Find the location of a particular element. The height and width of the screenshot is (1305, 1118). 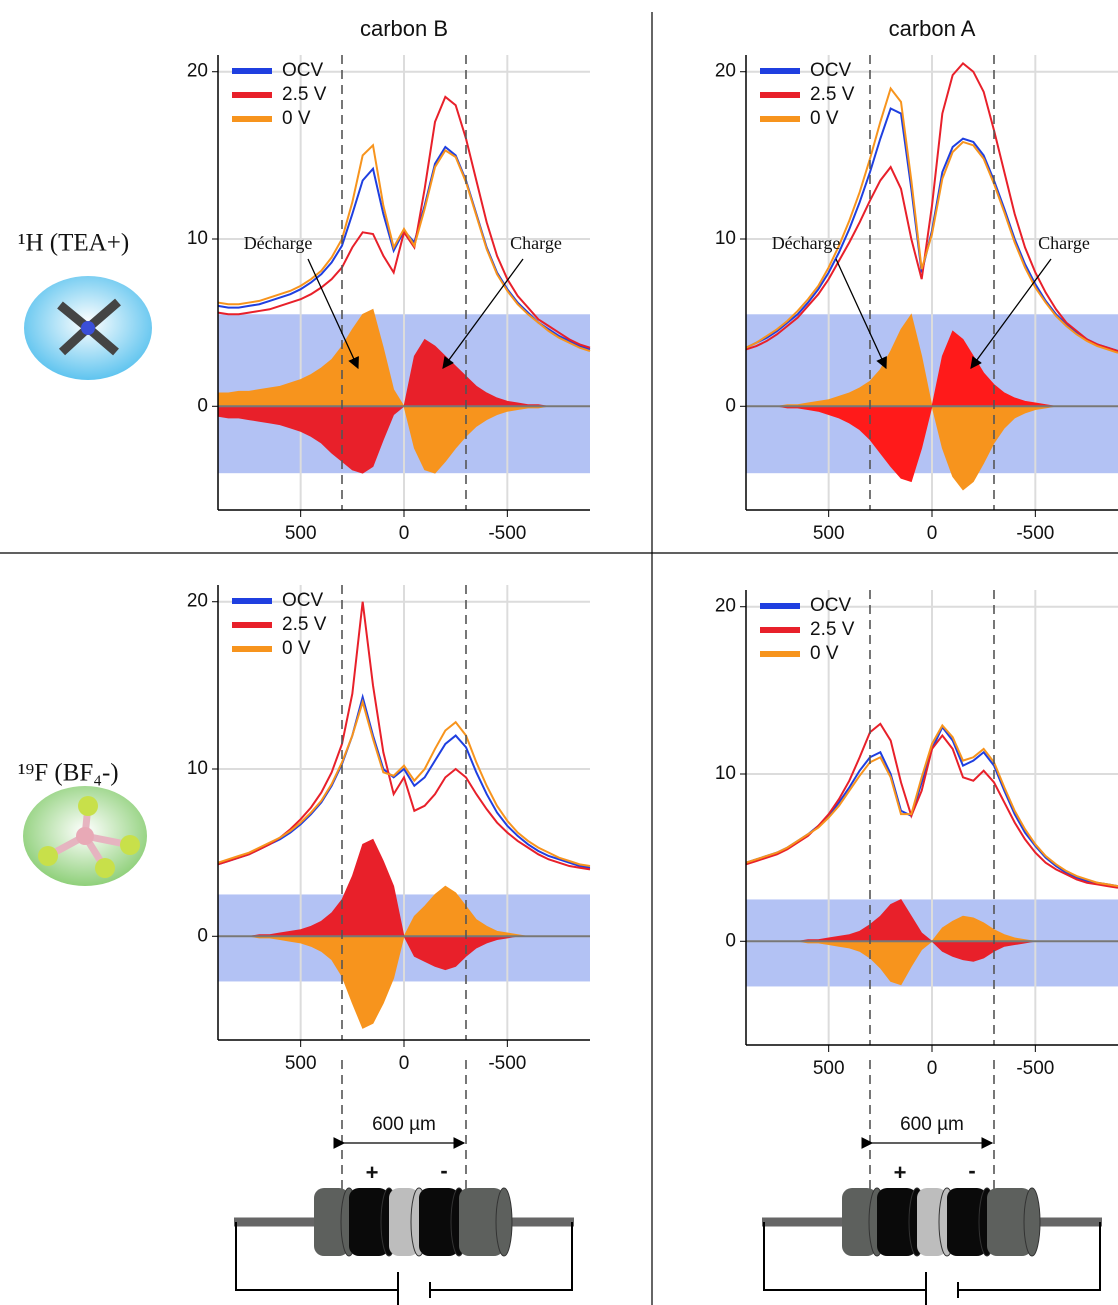

row-label: ¹H (TEA+) is located at coordinates (73, 243).